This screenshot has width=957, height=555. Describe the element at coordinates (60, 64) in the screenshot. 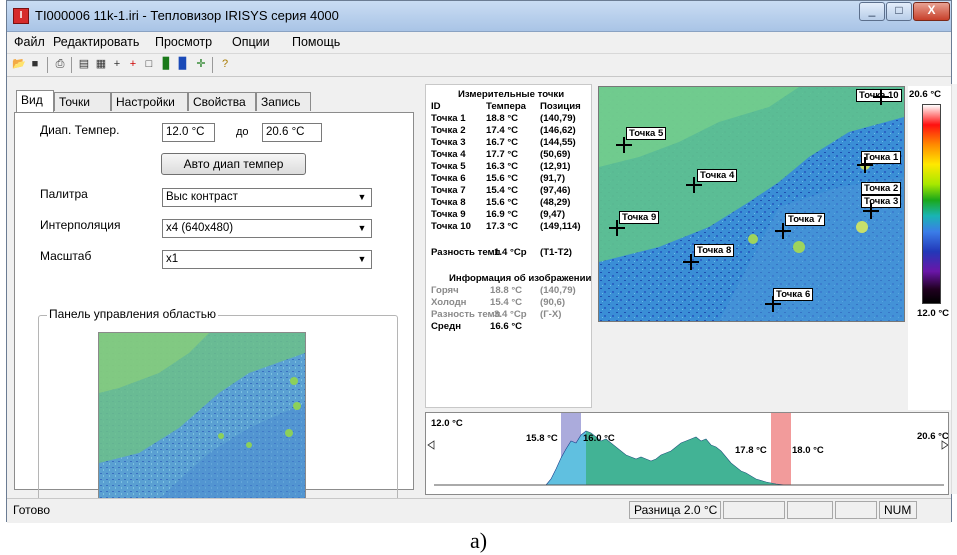

I see `print-icon: ⎙` at that location.